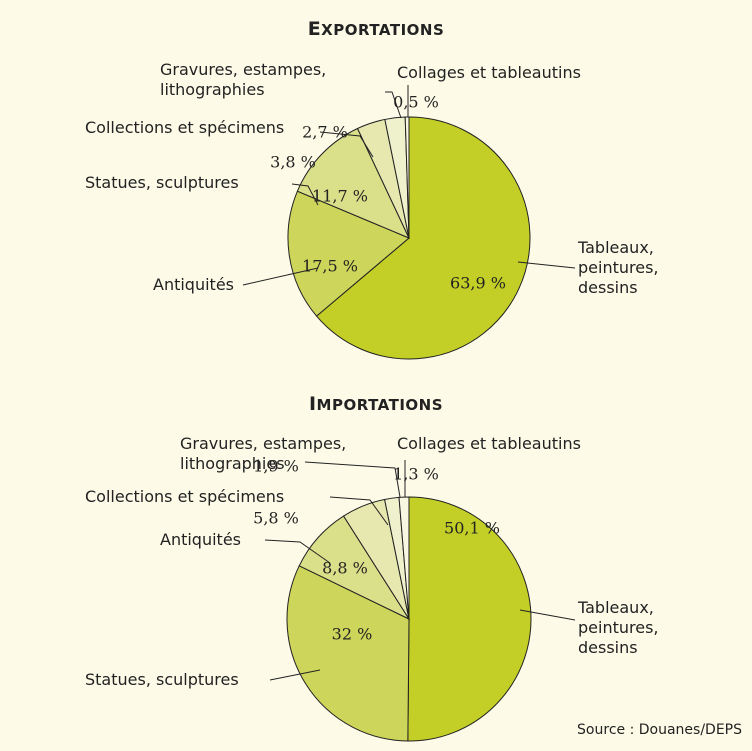 This screenshot has height=751, width=752. What do you see at coordinates (659, 730) in the screenshot?
I see `source: Source : Douanes/DEPS` at bounding box center [659, 730].